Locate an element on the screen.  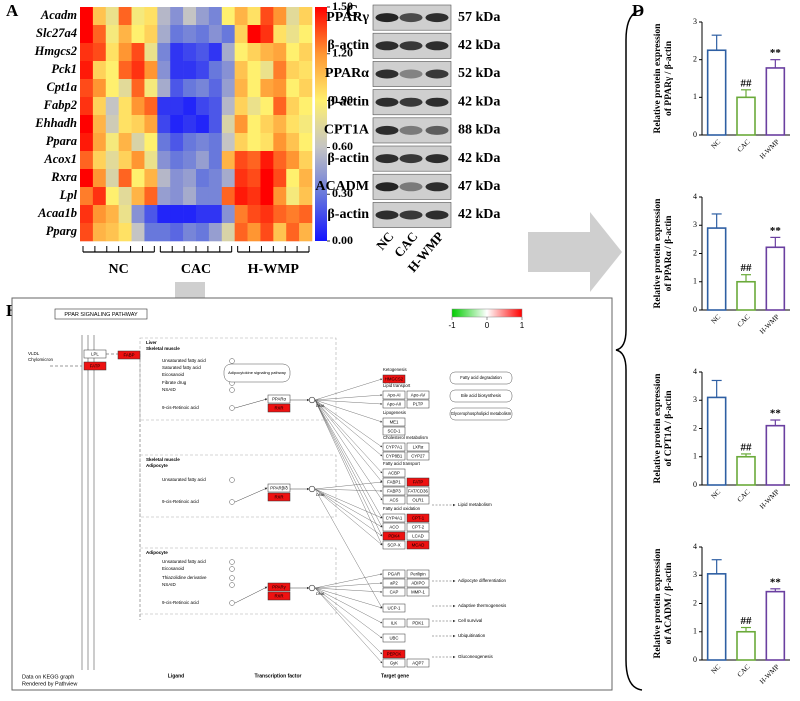
protein-label: β-actin is located at coordinates (348, 158).